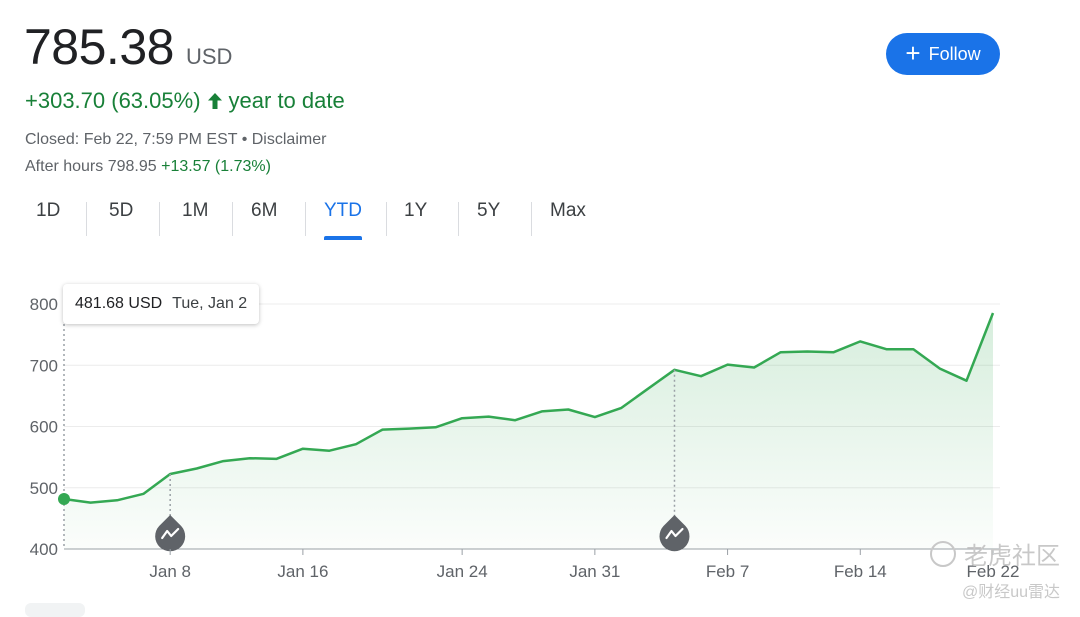  I want to click on watermark: 老虎社区, so click(995, 553).